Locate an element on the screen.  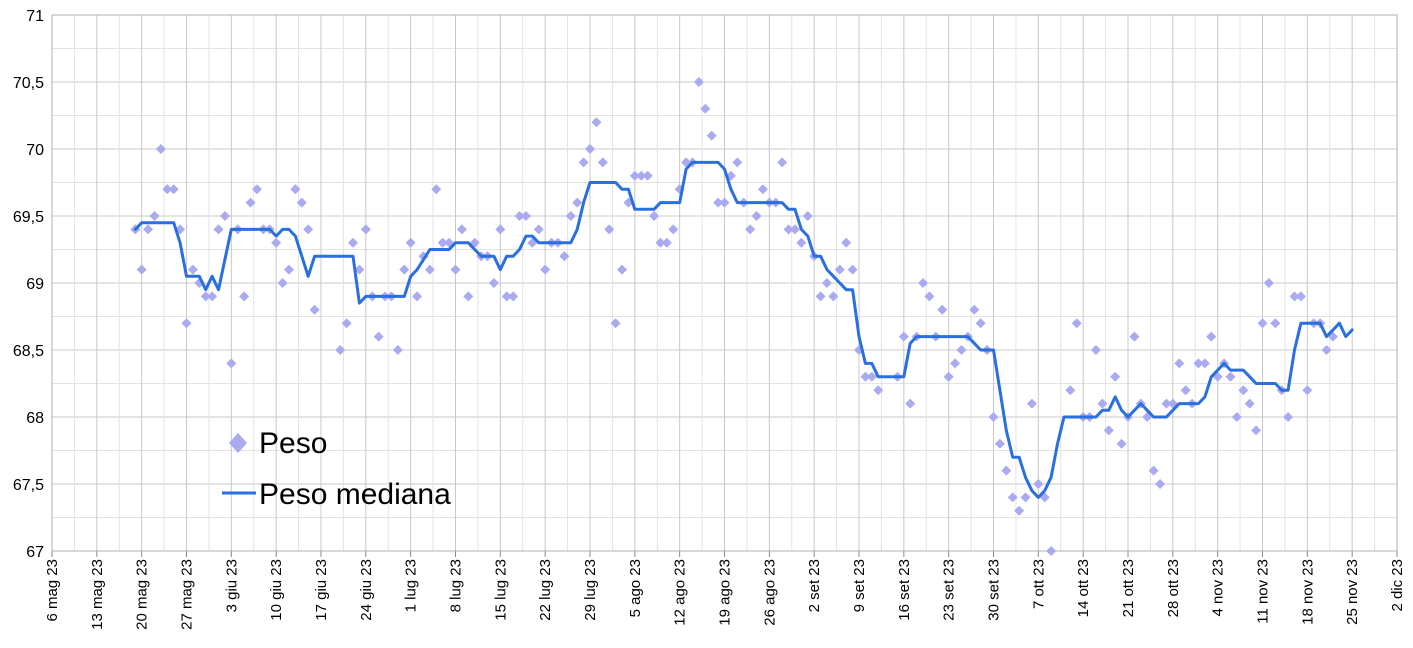
legend-diamond-marker is located at coordinates (238, 443).